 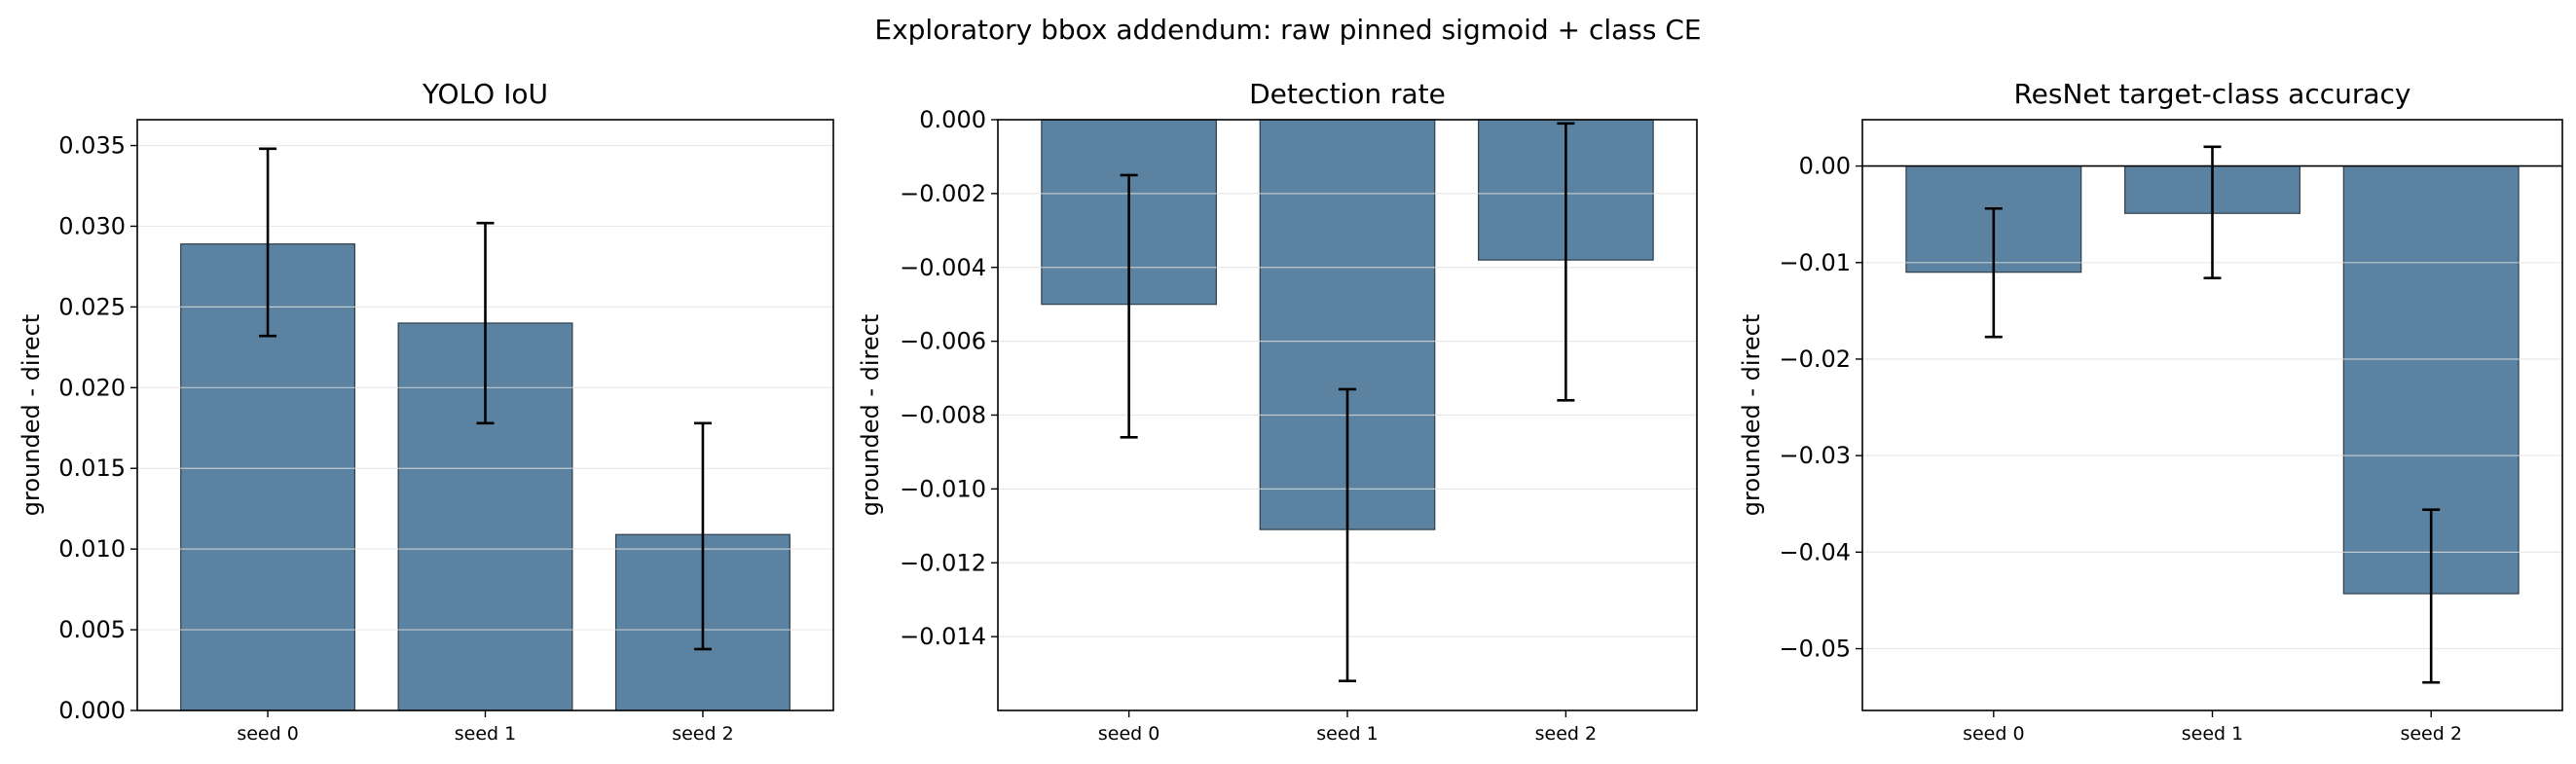 I want to click on y-tick-label: −0.03, so click(x=1815, y=455).